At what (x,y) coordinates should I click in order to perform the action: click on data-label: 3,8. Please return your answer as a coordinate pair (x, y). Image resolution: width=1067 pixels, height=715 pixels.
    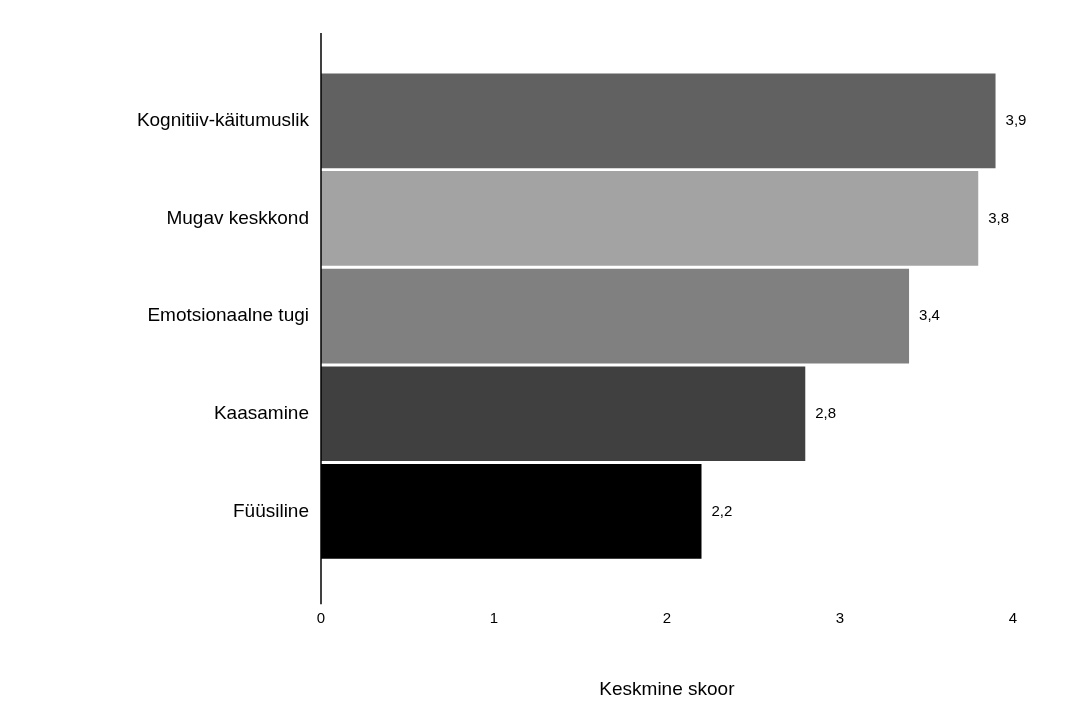
    Looking at the image, I should click on (999, 217).